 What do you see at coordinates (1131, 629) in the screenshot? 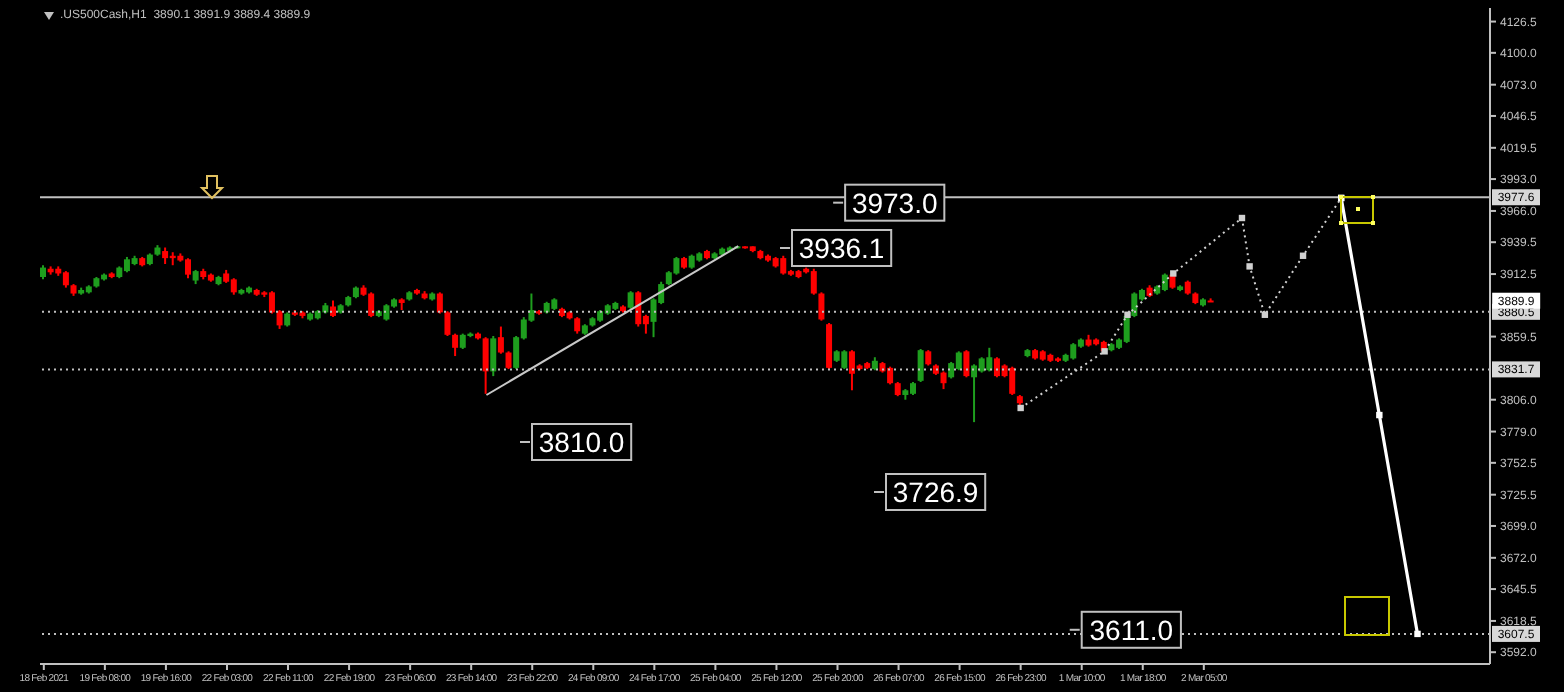
I see `annotation: 3611.0` at bounding box center [1131, 629].